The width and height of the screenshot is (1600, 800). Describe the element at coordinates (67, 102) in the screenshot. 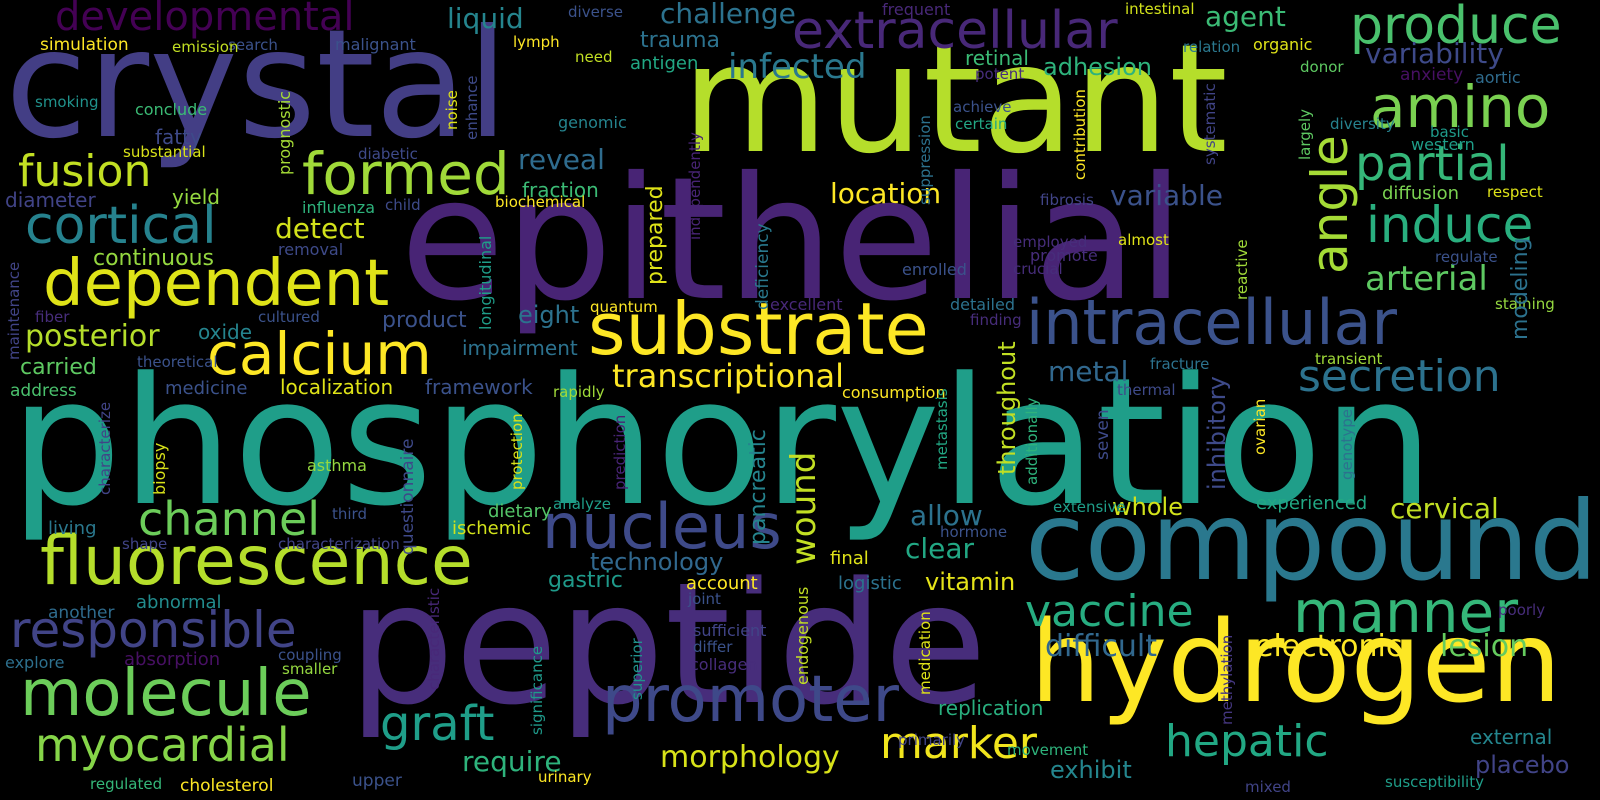

I see `word-genomic: smoking` at that location.